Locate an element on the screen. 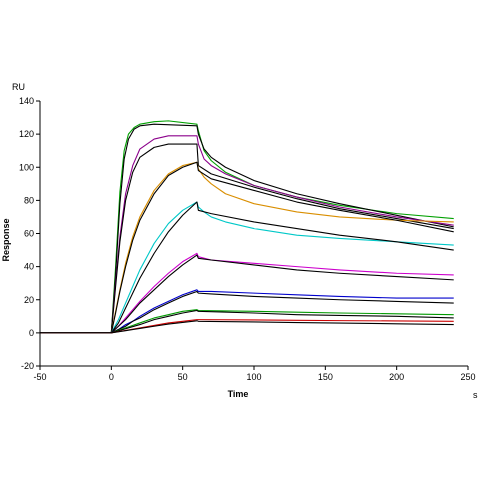  y-tick-label: 40 is located at coordinates (29, 267).